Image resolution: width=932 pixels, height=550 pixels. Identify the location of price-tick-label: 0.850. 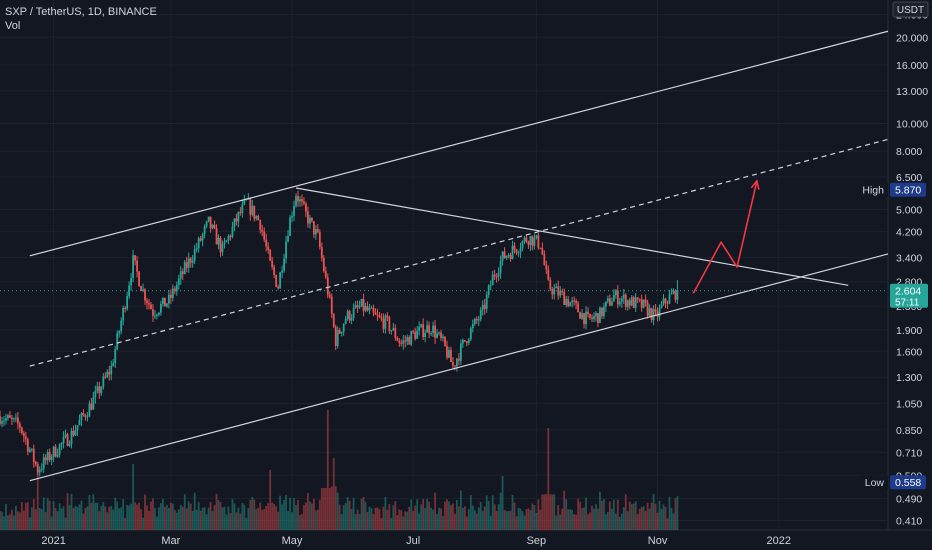
(909, 431).